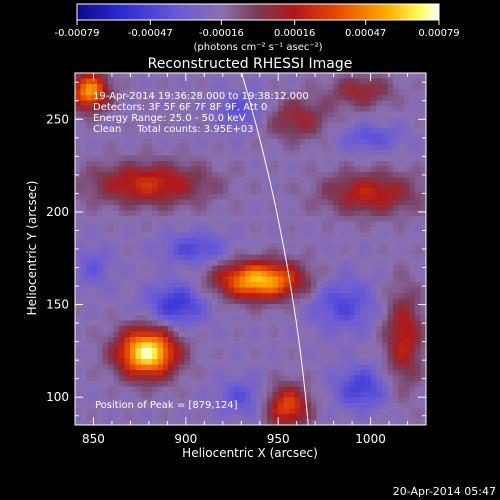  Describe the element at coordinates (169, 118) in the screenshot. I see `info-line-energy: Energy Range: 25.0 - 50.0 keV` at that location.